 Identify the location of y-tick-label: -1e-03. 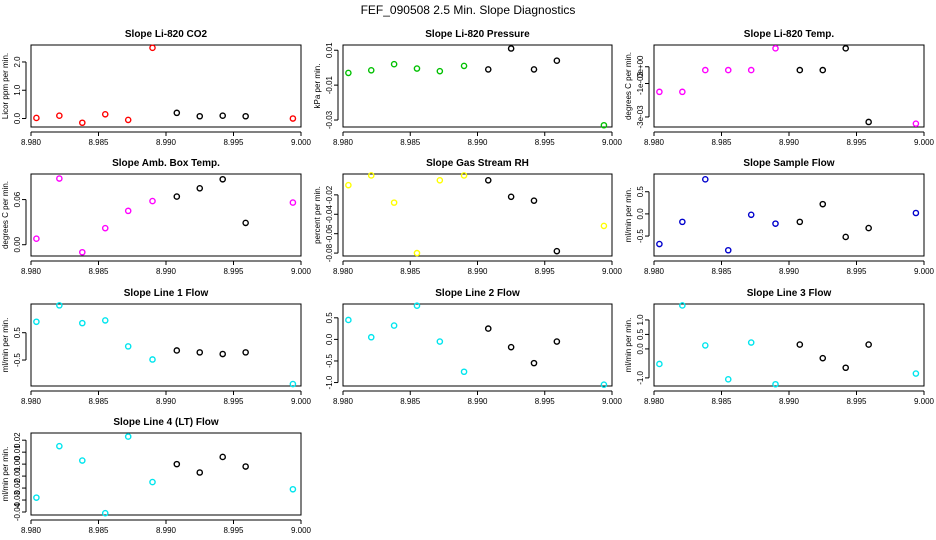
(640, 83).